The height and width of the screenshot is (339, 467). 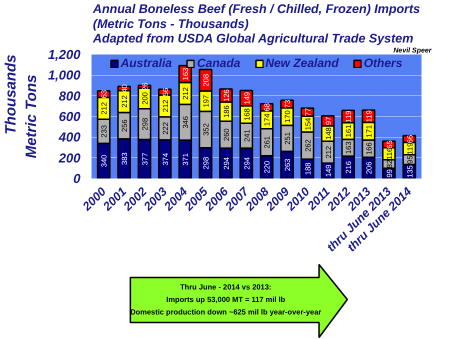 What do you see at coordinates (218, 63) in the screenshot?
I see `legend-label: Canada` at bounding box center [218, 63].